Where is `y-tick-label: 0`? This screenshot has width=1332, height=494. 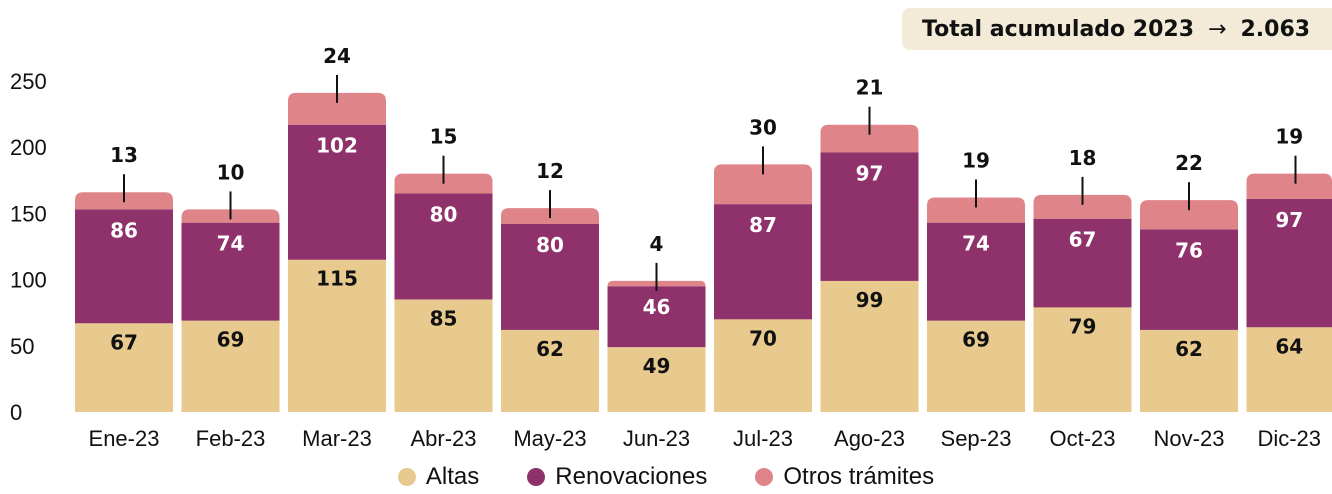 y-tick-label: 0 is located at coordinates (16, 412).